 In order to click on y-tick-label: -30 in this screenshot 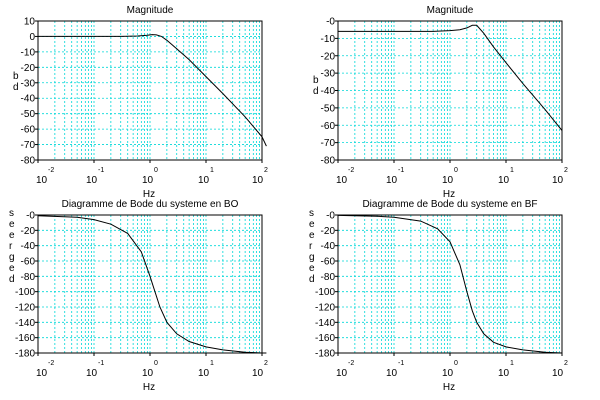, I will do `click(28, 83)`.